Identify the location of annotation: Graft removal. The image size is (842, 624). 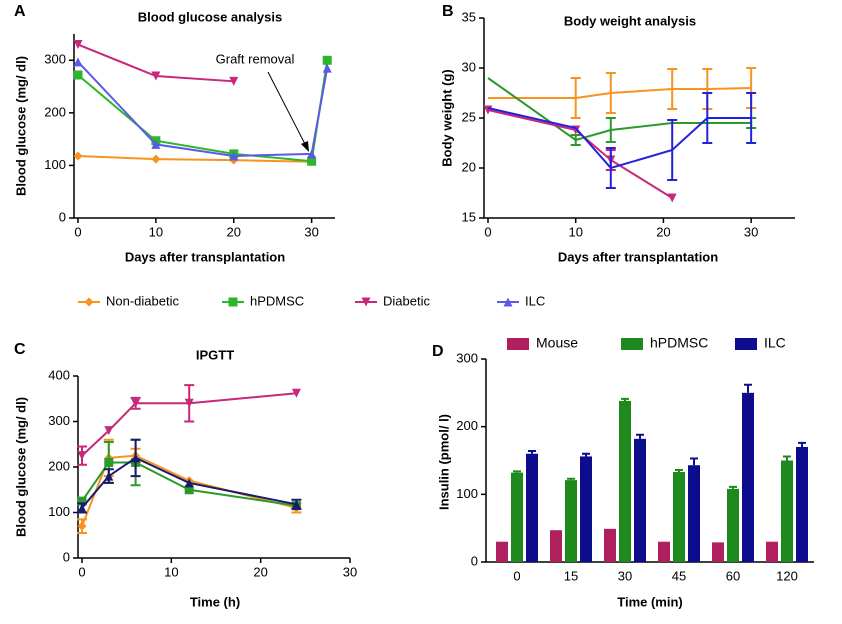
(255, 58).